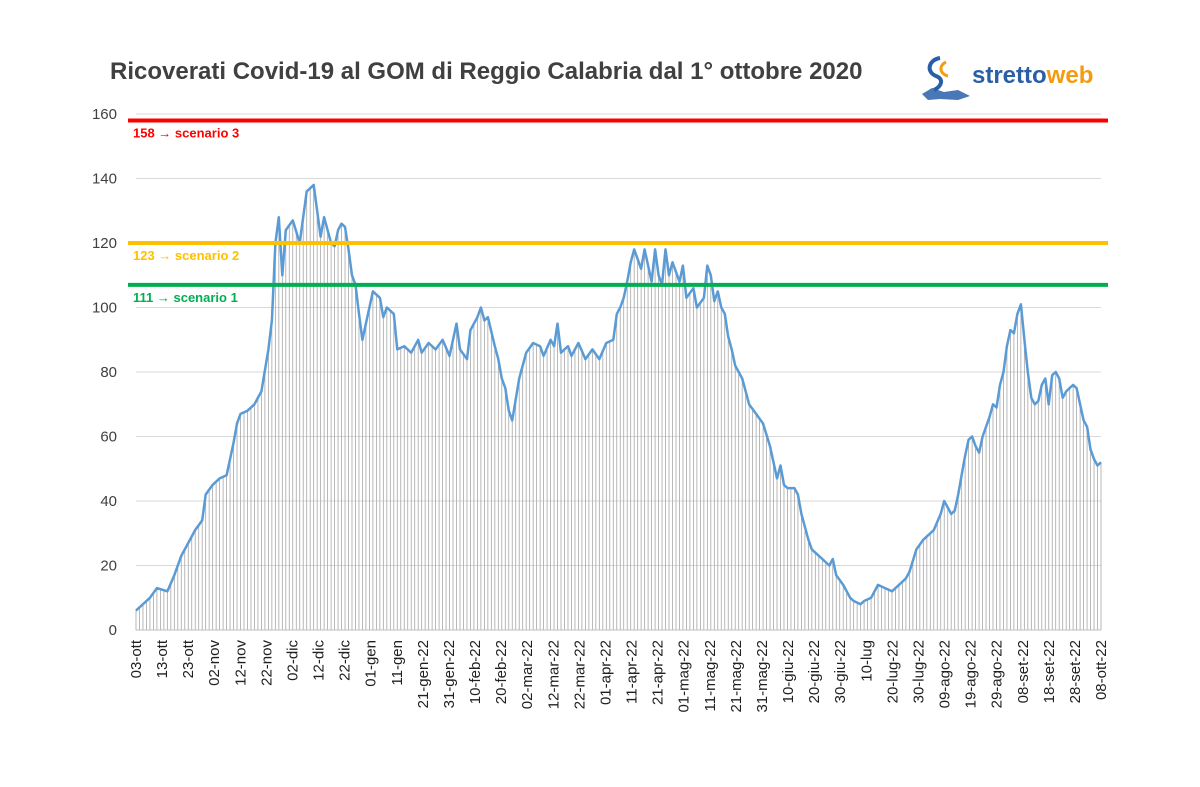 This screenshot has width=1200, height=787. I want to click on y-tick-label: 0, so click(113, 630).